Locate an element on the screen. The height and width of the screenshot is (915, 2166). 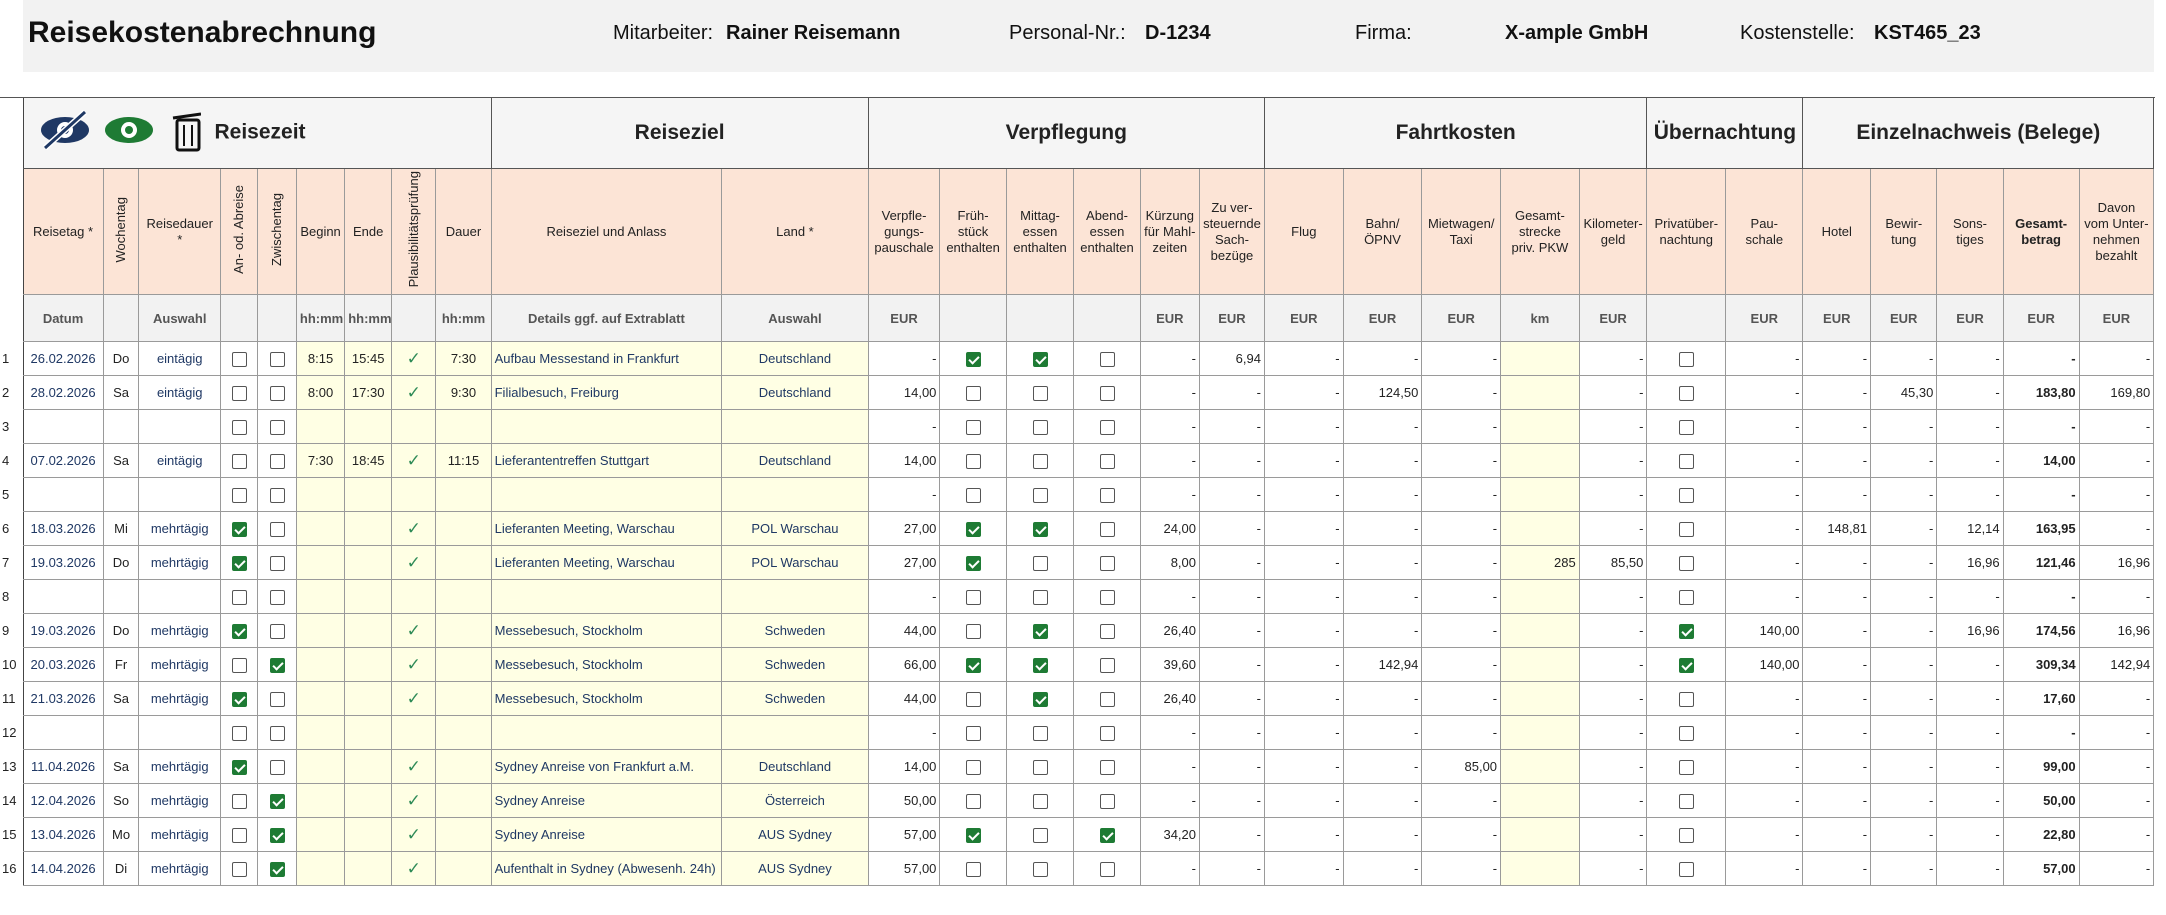
toolbar-icons is located at coordinates (120, 133).